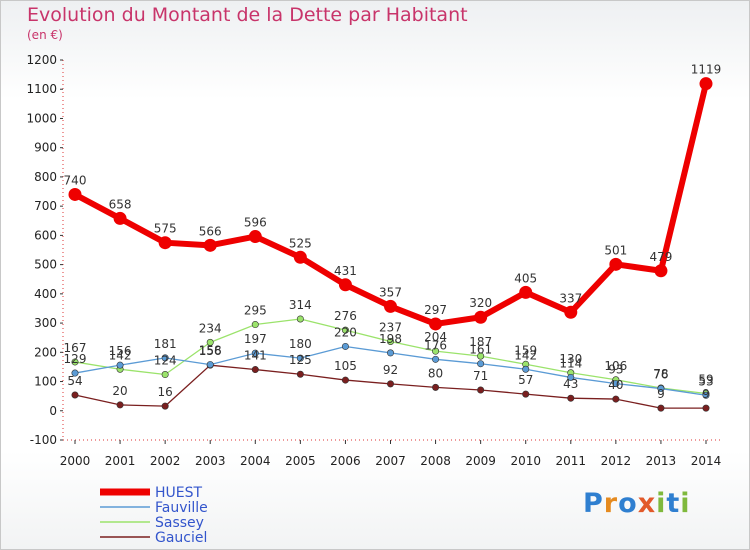  Describe the element at coordinates (179, 523) in the screenshot. I see `legend-label-sassey: Sassey` at that location.